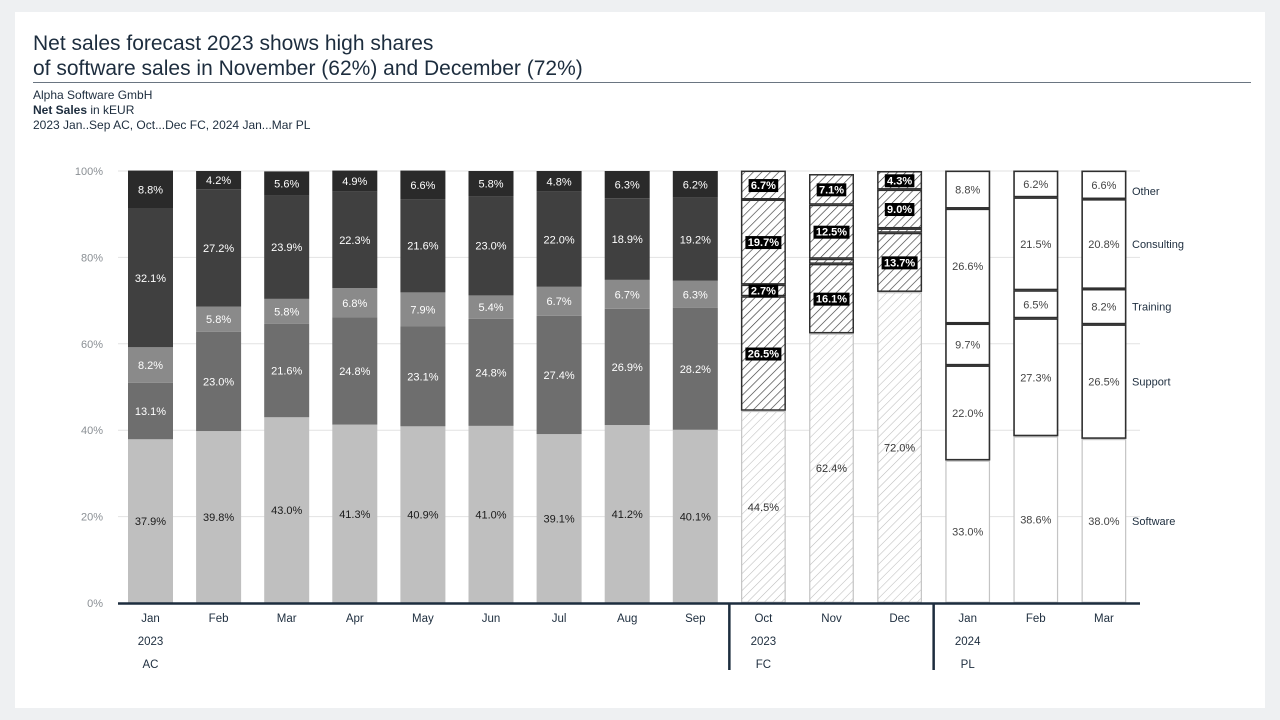 The width and height of the screenshot is (1280, 720). I want to click on data-label: 23.1%, so click(422, 377).